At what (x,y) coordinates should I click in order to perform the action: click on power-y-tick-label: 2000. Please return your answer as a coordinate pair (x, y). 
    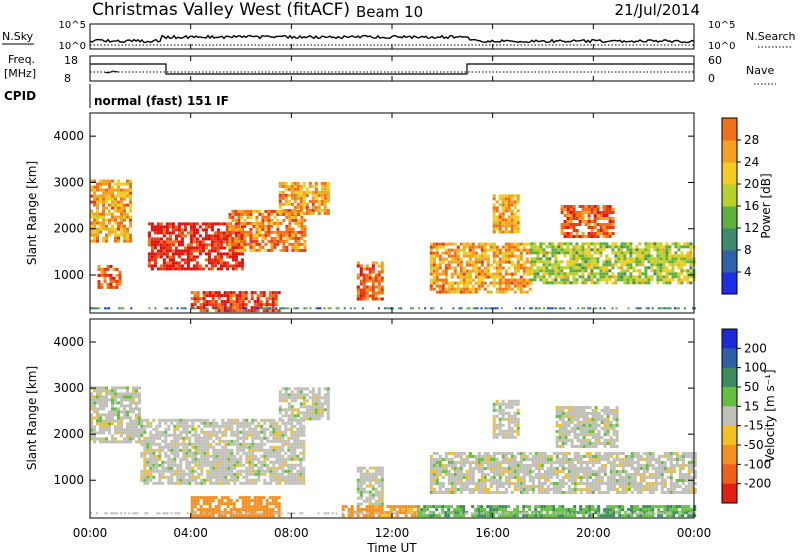
    Looking at the image, I should click on (68, 229).